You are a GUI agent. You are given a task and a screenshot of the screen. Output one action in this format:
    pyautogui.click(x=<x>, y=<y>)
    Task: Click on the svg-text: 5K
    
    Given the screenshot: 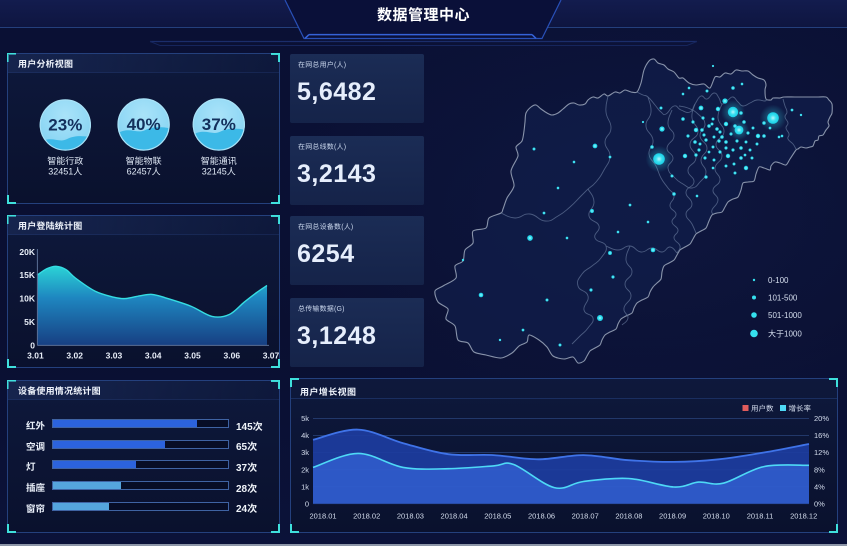 What is the action you would take?
    pyautogui.click(x=30, y=322)
    